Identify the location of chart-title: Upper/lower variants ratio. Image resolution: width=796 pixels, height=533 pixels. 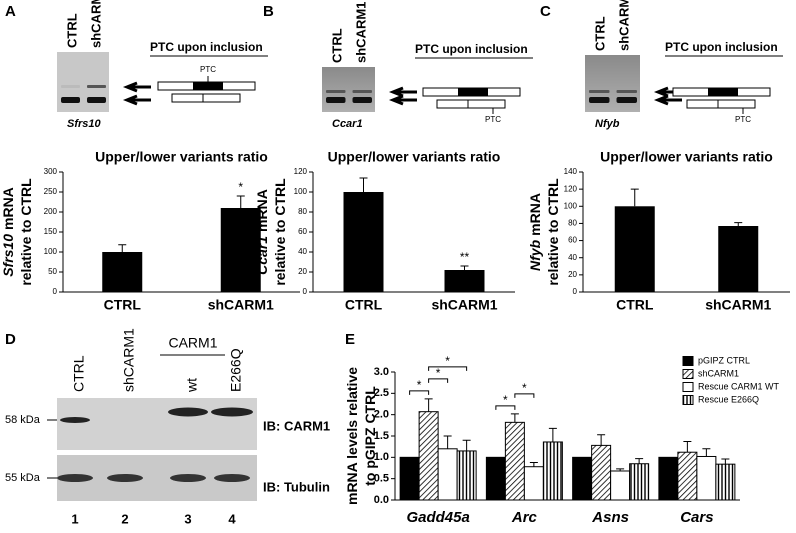
(686, 157).